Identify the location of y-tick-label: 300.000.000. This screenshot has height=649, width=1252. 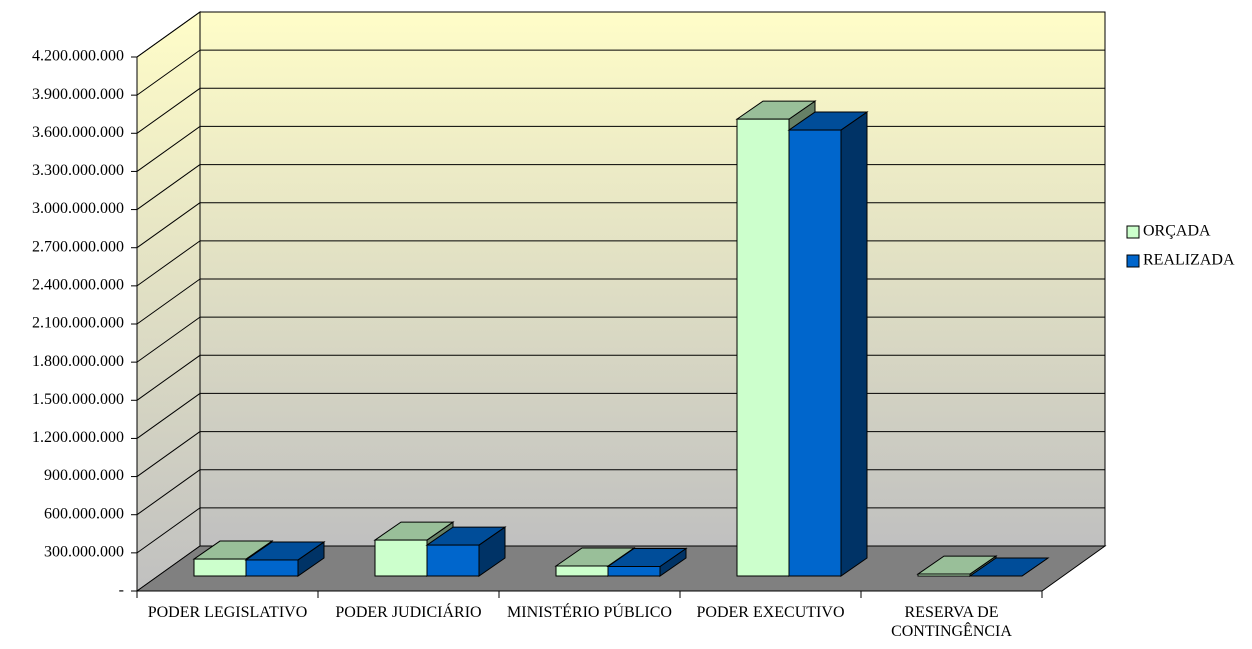
(84, 552).